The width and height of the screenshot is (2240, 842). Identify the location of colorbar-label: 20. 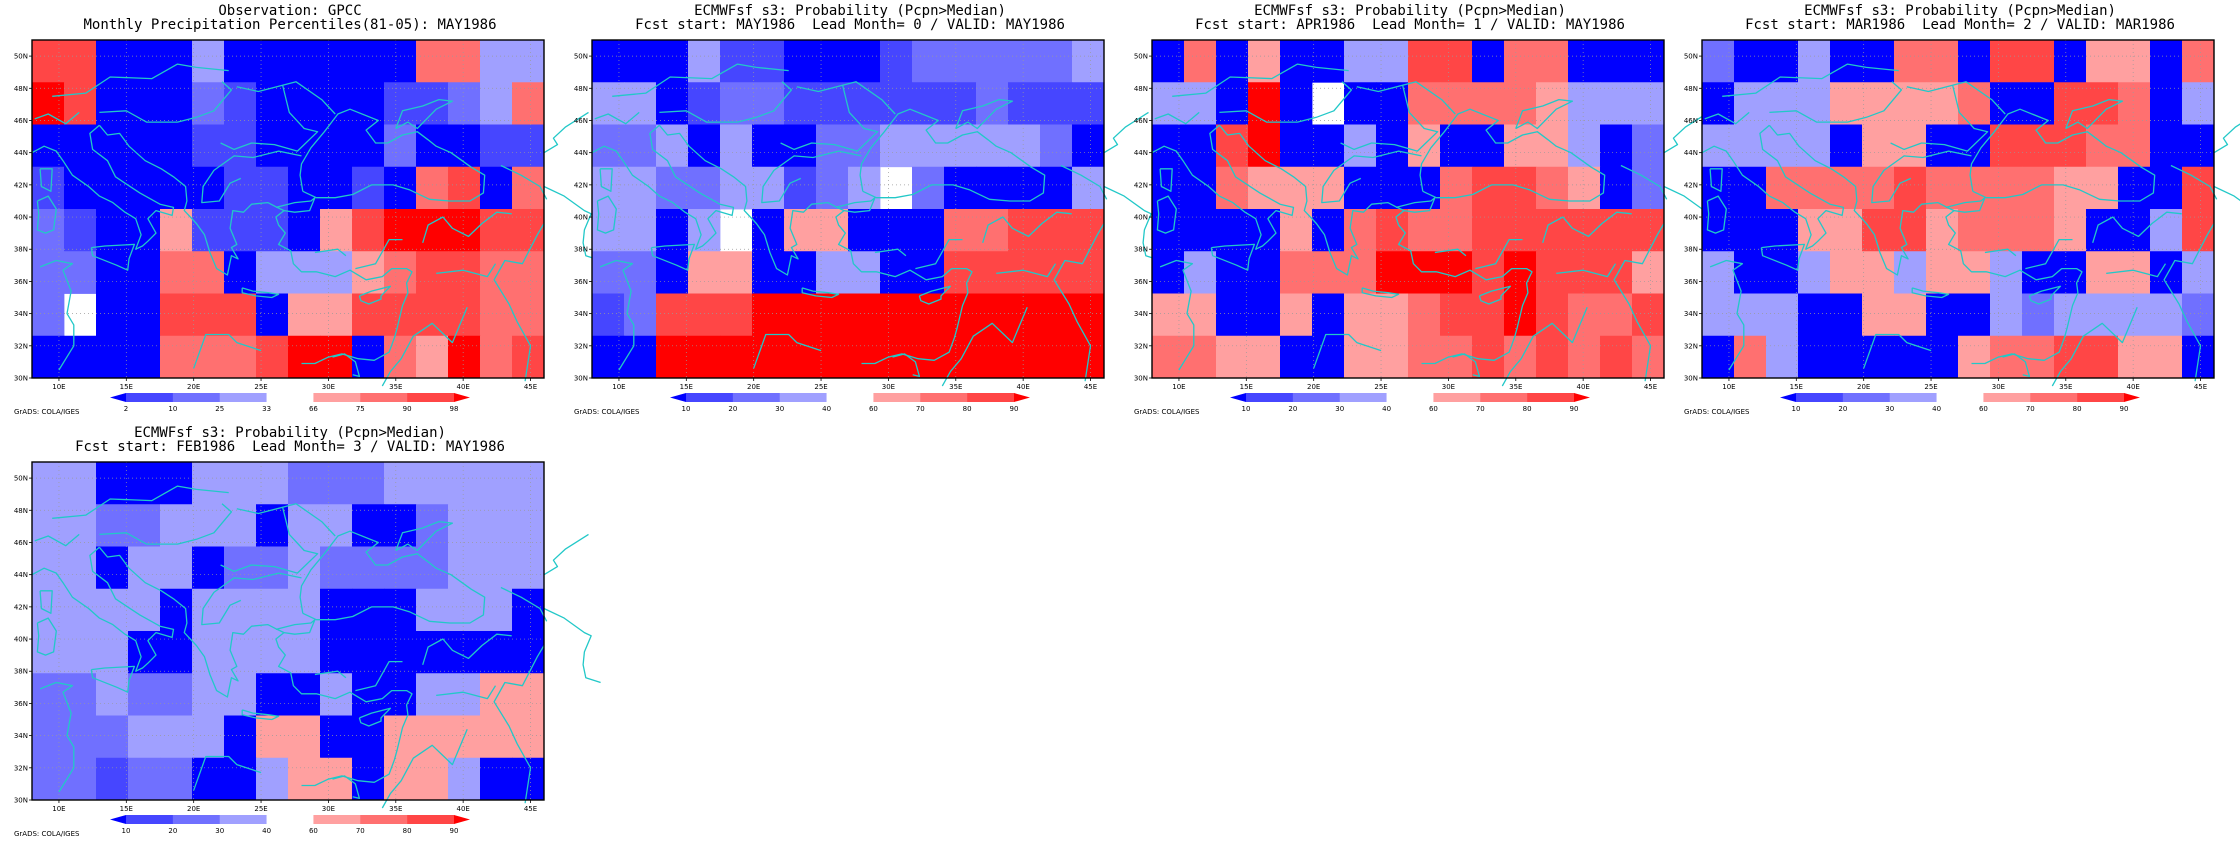
(732, 409).